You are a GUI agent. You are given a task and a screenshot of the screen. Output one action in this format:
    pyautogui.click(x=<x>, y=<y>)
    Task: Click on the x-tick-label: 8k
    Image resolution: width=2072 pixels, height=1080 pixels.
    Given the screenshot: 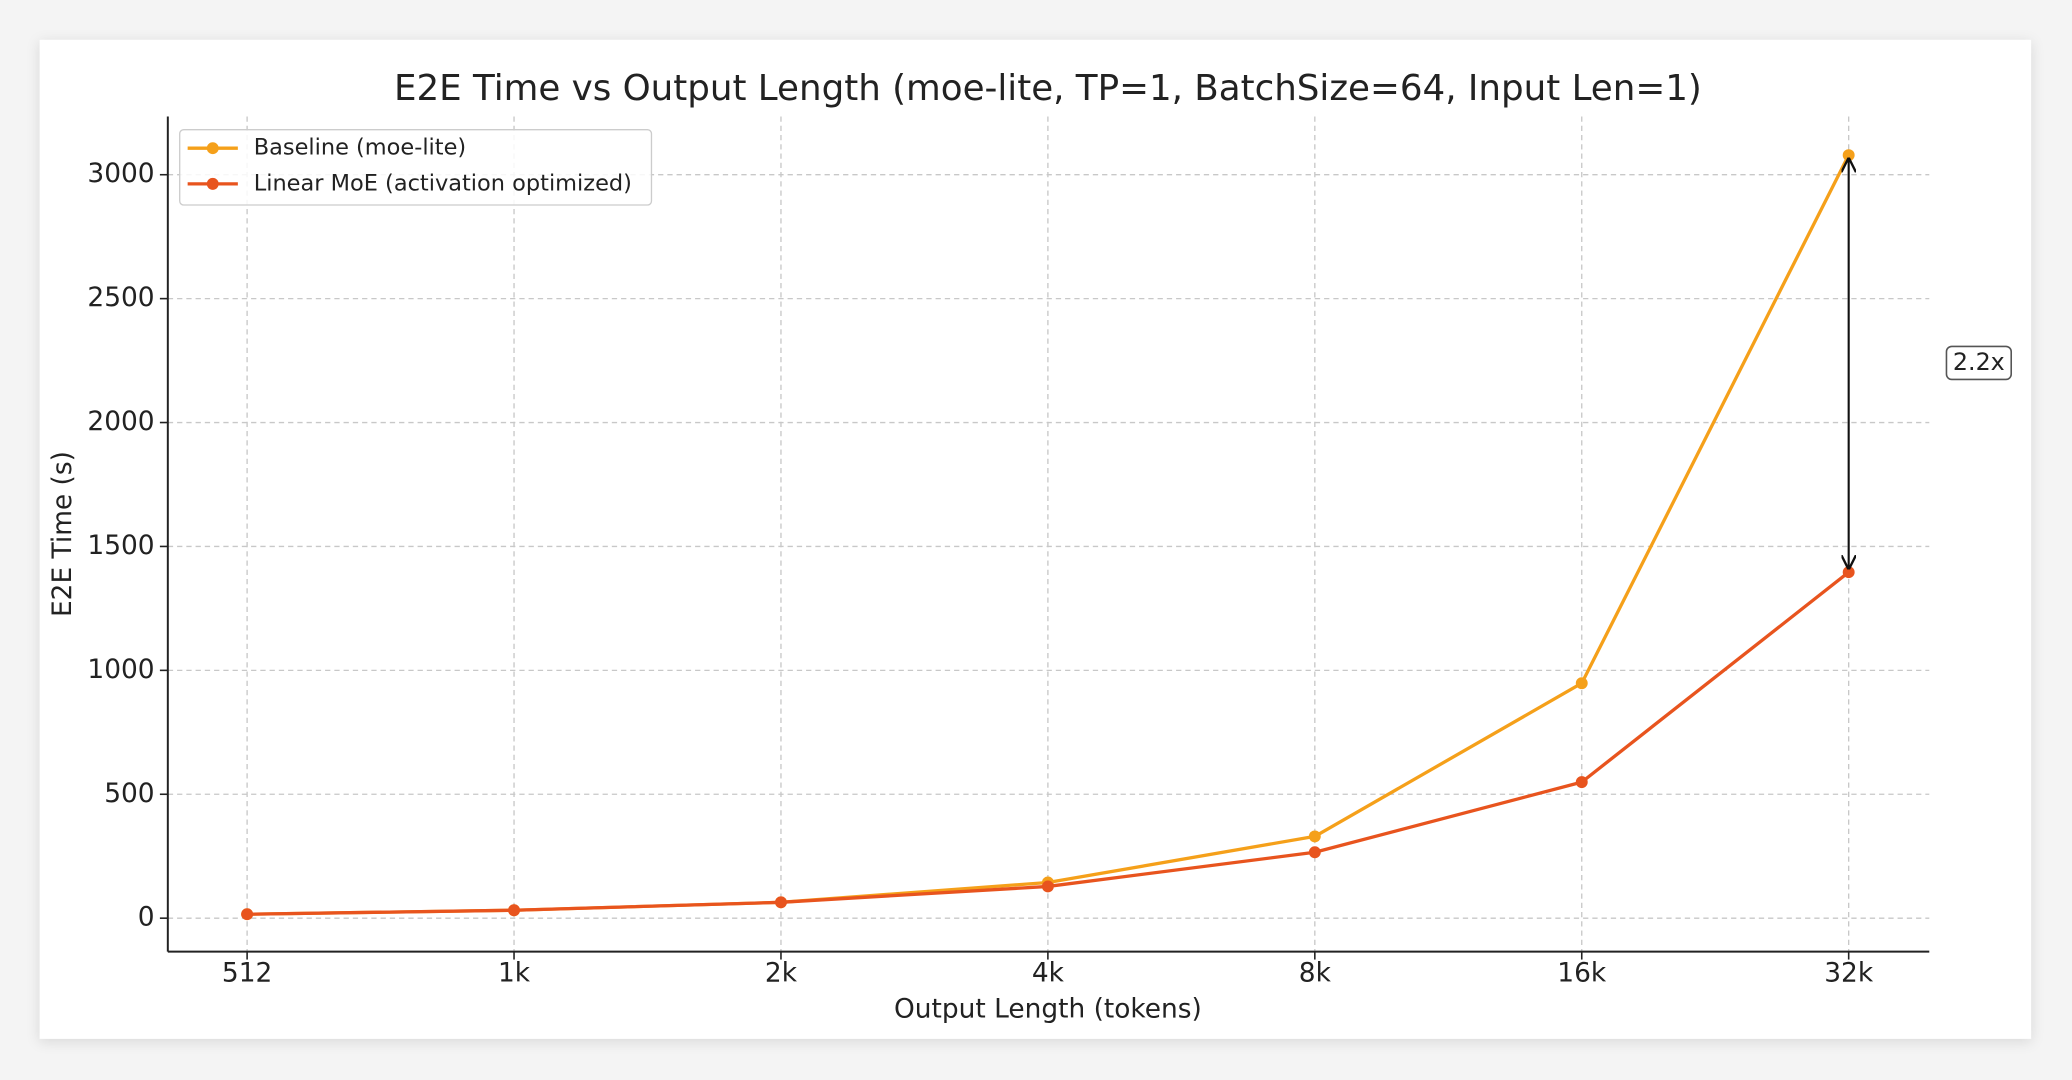 What is the action you would take?
    pyautogui.click(x=1315, y=973)
    